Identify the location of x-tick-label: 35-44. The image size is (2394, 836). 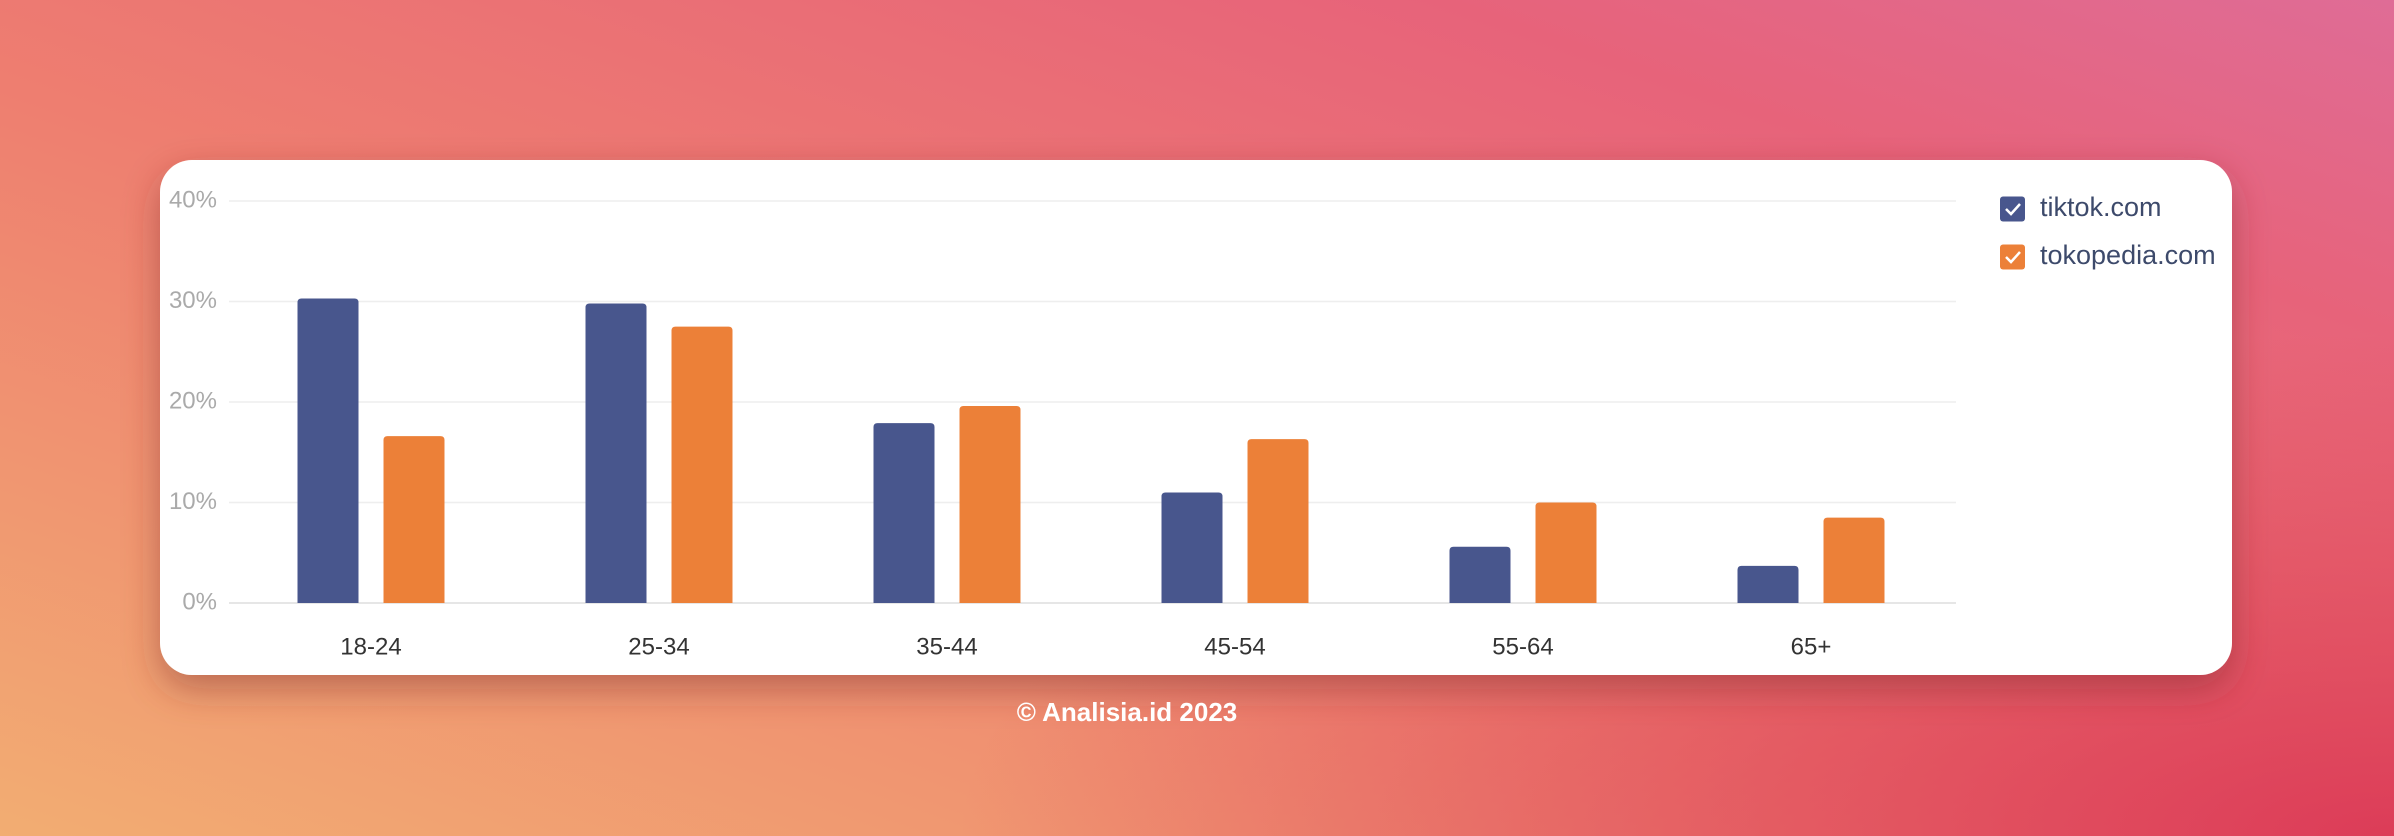
(946, 646).